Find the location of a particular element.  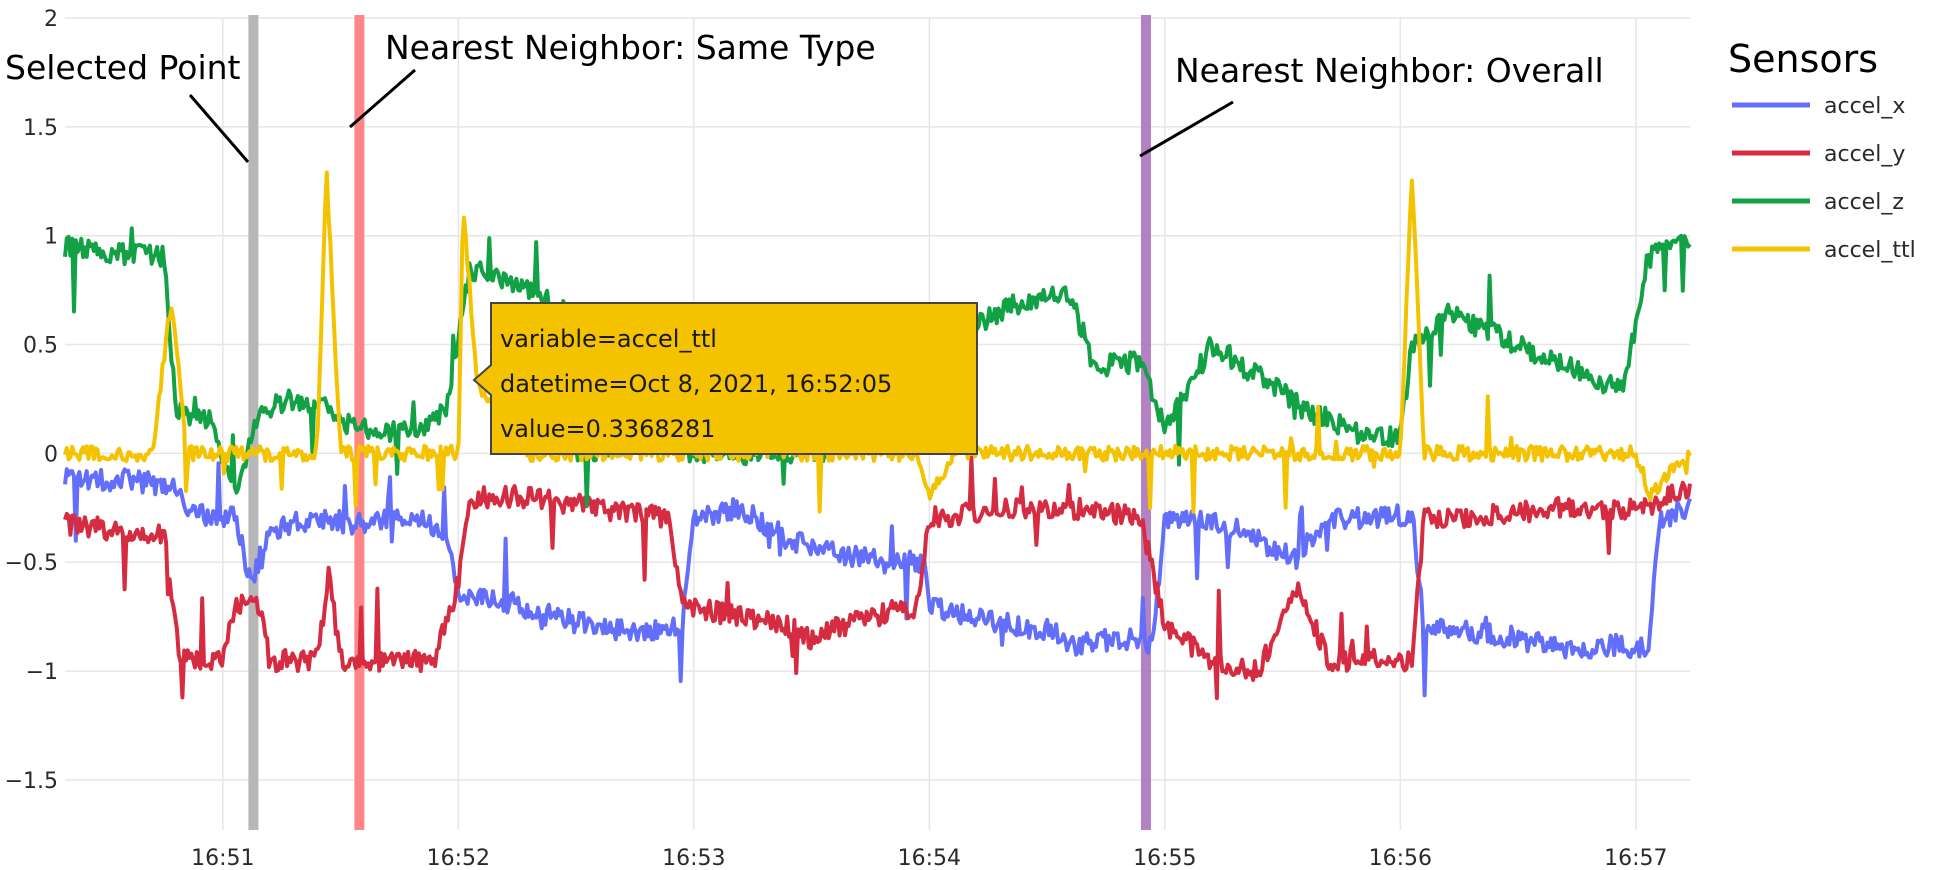

x-tick-label: 16:57 is located at coordinates (1635, 858).